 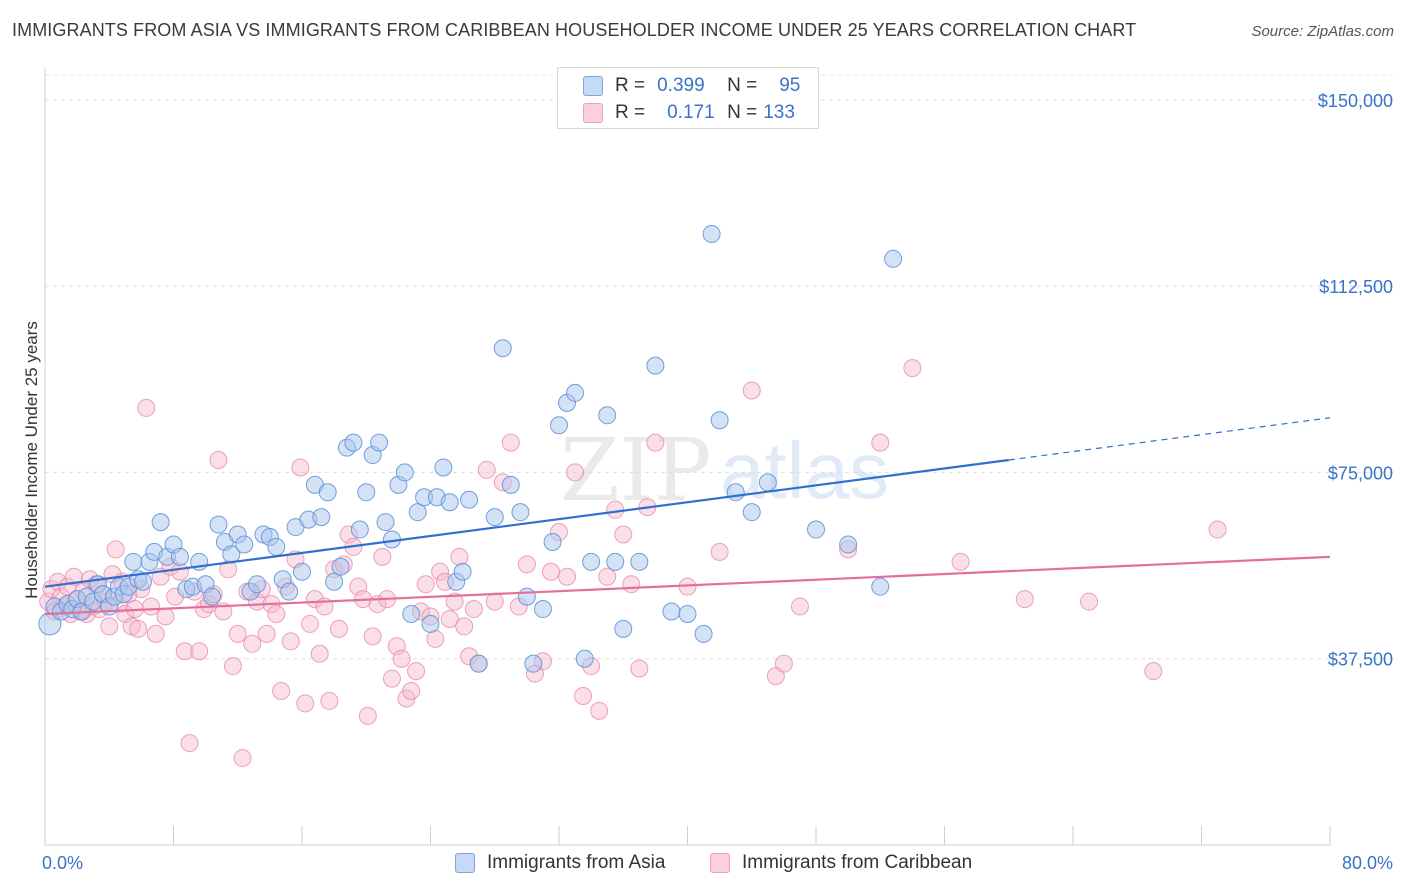 What do you see at coordinates (688, 98) in the screenshot?
I see `correlation-legend: R = 0.399 N = 95 R = 0.171 N = 133` at bounding box center [688, 98].